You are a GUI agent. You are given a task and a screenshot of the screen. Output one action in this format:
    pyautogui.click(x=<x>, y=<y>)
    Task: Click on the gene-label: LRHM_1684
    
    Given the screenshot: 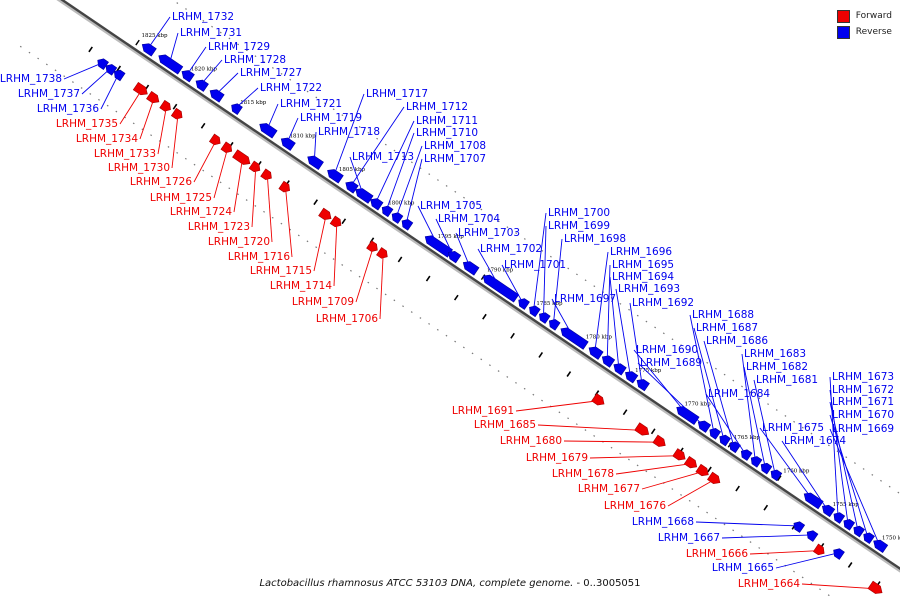 What is the action you would take?
    pyautogui.click(x=739, y=394)
    